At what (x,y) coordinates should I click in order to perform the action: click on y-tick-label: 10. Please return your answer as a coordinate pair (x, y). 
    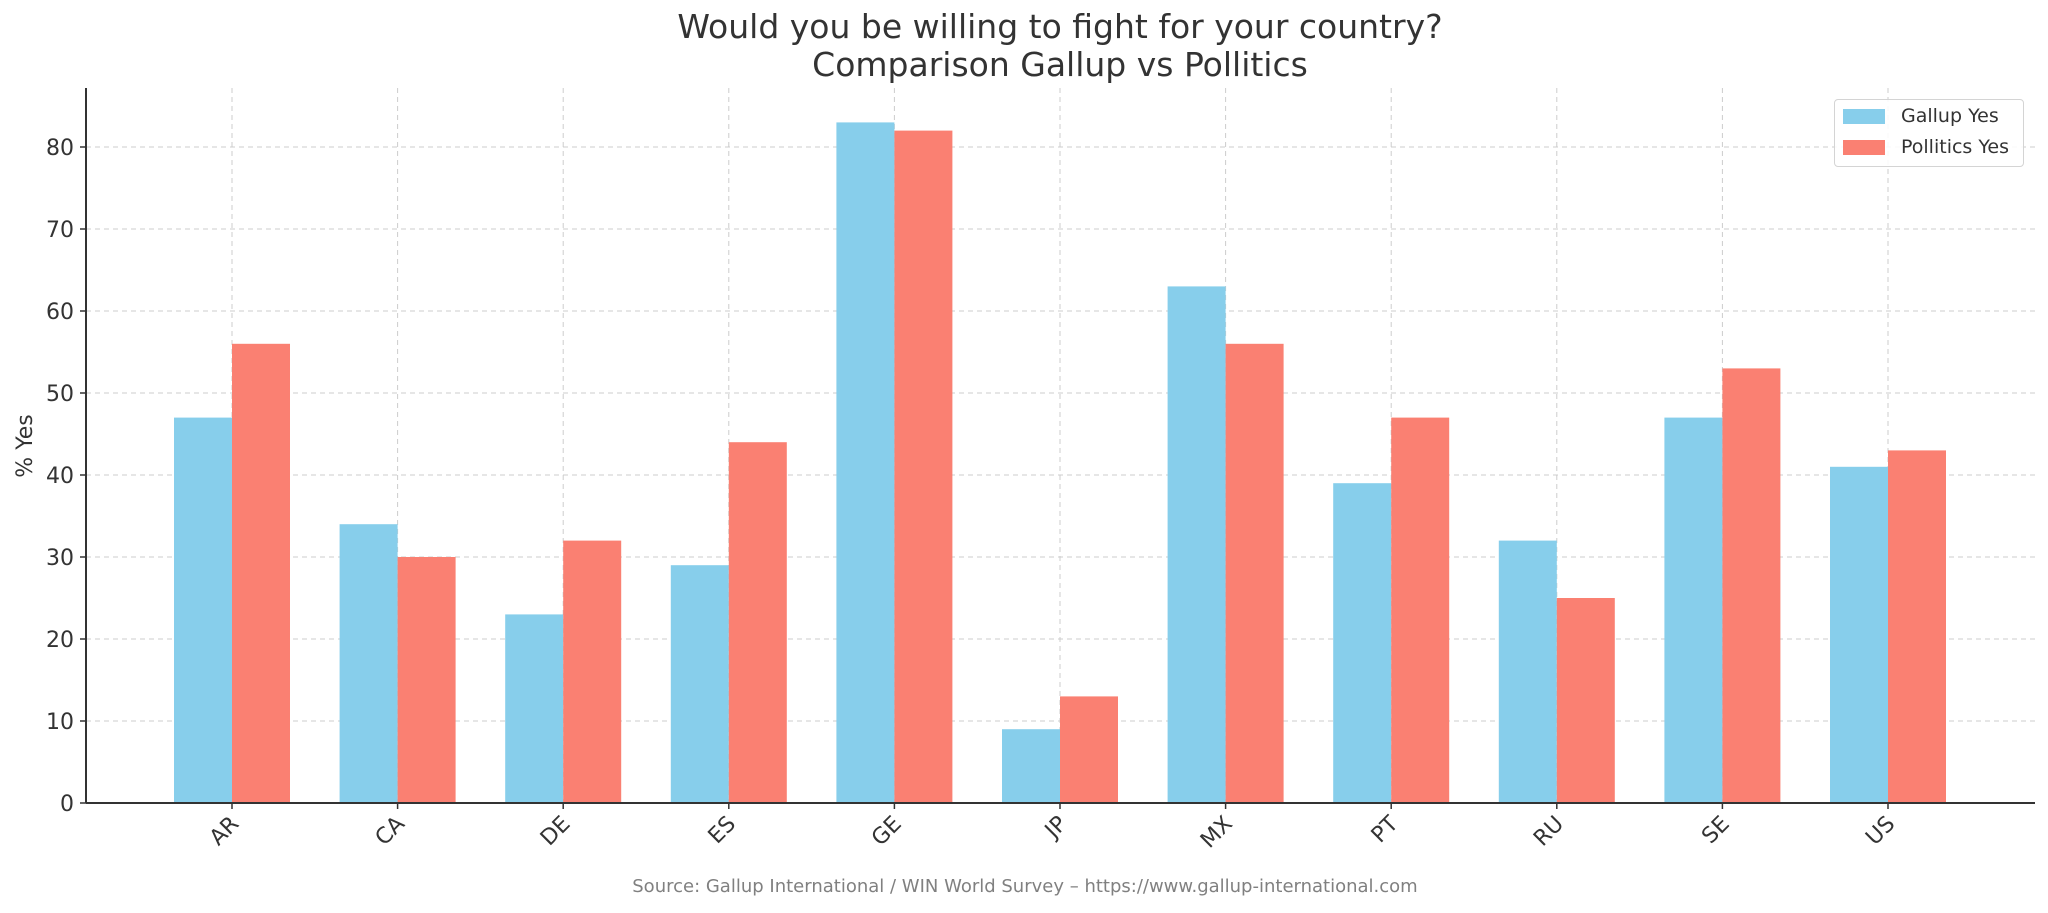
    Looking at the image, I should click on (60, 722).